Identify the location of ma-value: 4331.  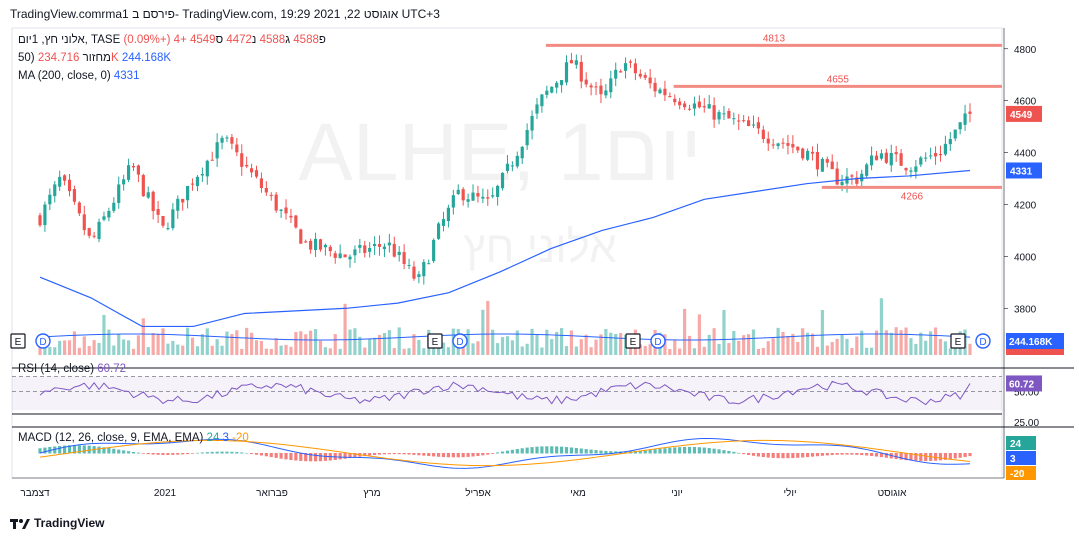
(126, 76).